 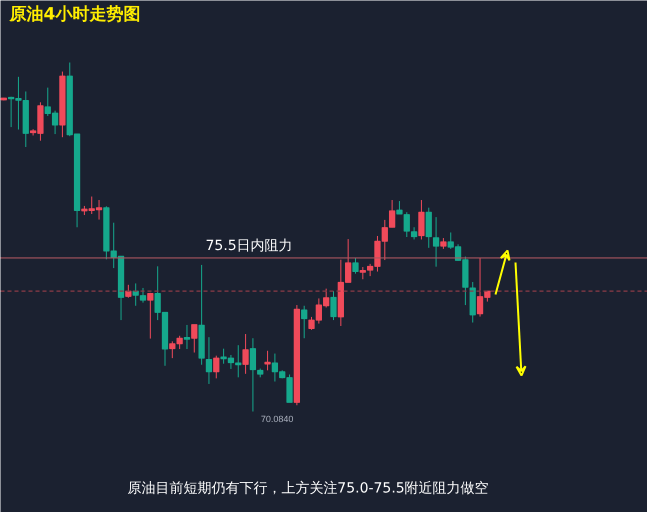 What do you see at coordinates (308, 488) in the screenshot?
I see `text: 原油目前短期仍有下行，上方关注75.0-75.5附近阻力做空` at bounding box center [308, 488].